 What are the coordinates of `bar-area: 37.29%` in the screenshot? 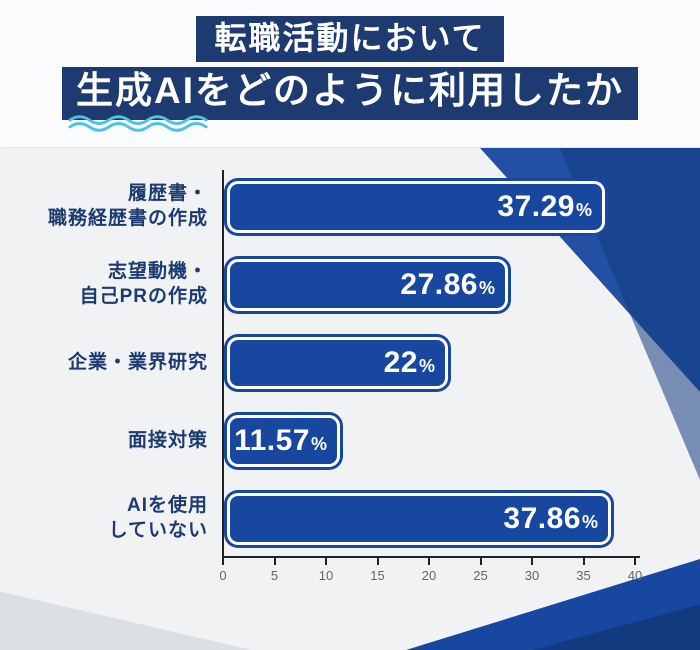 It's located at (461, 207).